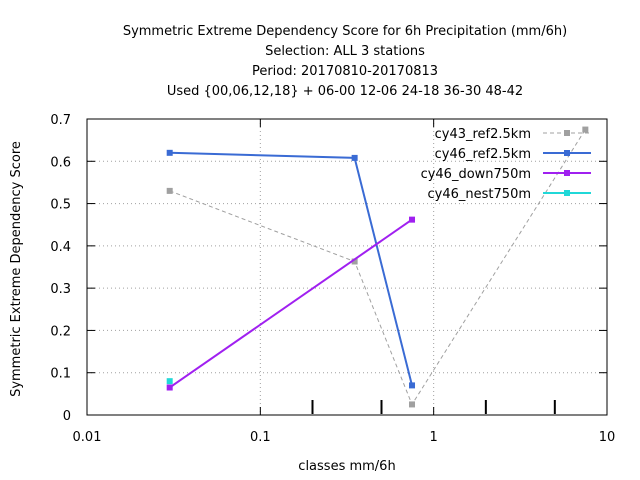  Describe the element at coordinates (87, 437) in the screenshot. I see `x-tick-label: 0.01` at that location.